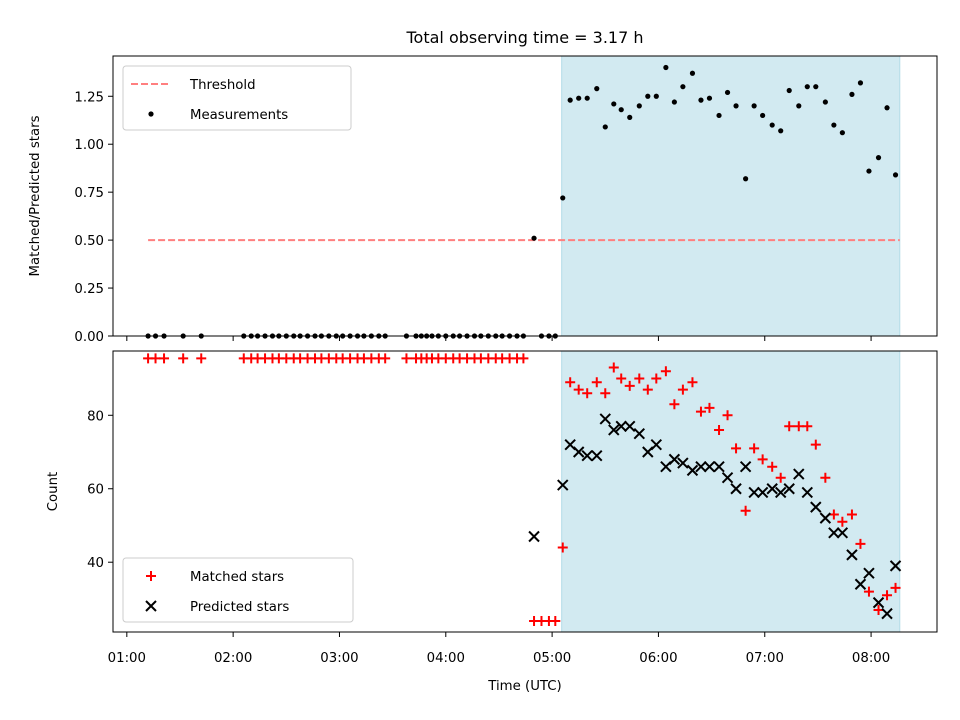  Describe the element at coordinates (151, 114) in the screenshot. I see `top-legend-marker` at that location.